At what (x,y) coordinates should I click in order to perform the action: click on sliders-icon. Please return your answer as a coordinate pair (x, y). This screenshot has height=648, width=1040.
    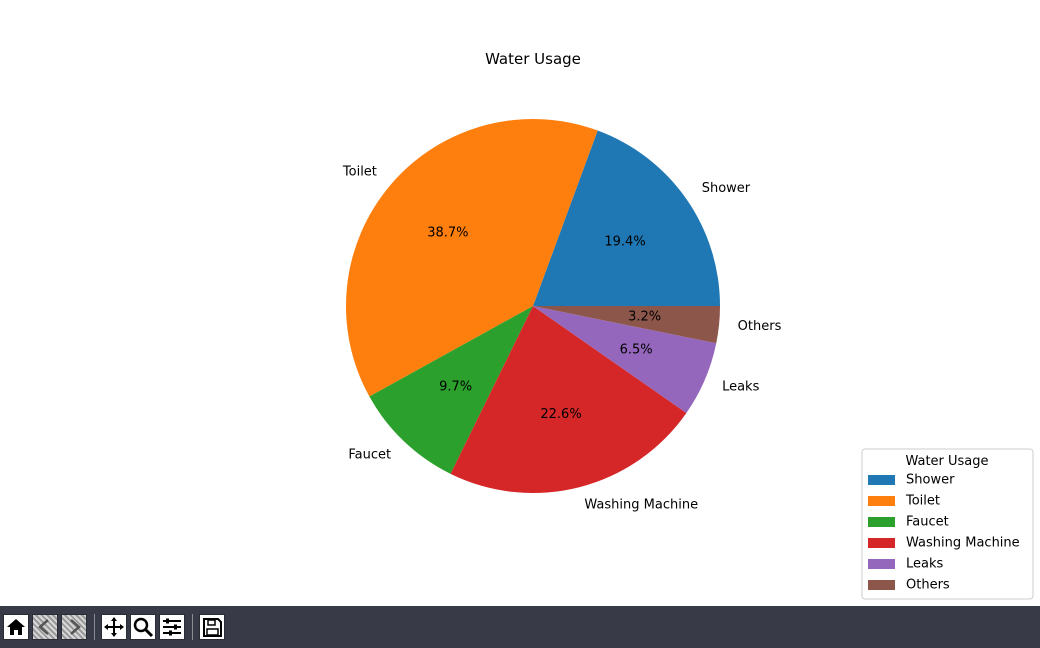
    Looking at the image, I should click on (172, 627).